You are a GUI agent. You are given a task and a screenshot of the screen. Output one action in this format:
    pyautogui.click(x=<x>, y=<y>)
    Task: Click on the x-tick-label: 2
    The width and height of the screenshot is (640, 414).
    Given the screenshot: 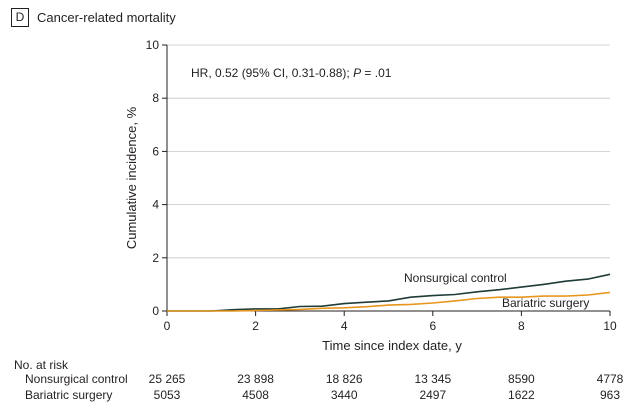 What is the action you would take?
    pyautogui.click(x=255, y=326)
    